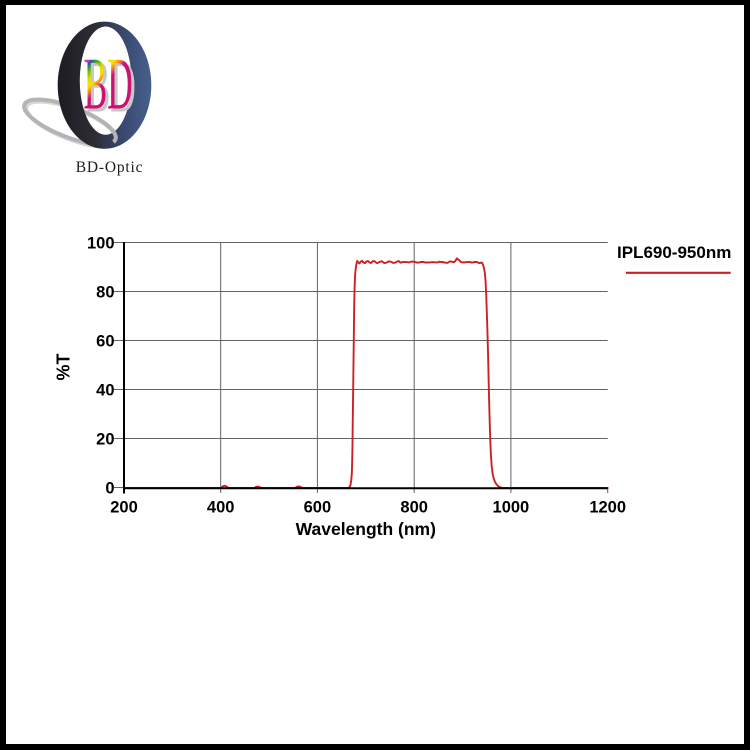  What do you see at coordinates (366, 529) in the screenshot?
I see `svg-text: Wavelength (nm)` at bounding box center [366, 529].